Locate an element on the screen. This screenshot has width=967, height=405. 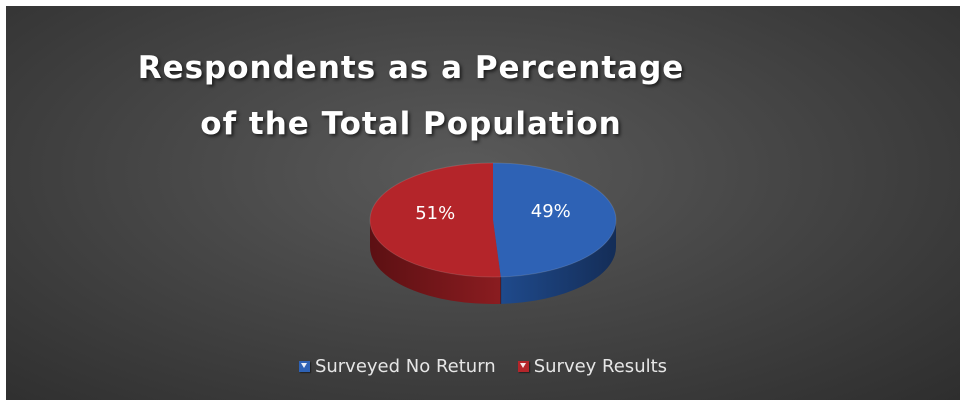
legend-label: Survey Results is located at coordinates (600, 366).